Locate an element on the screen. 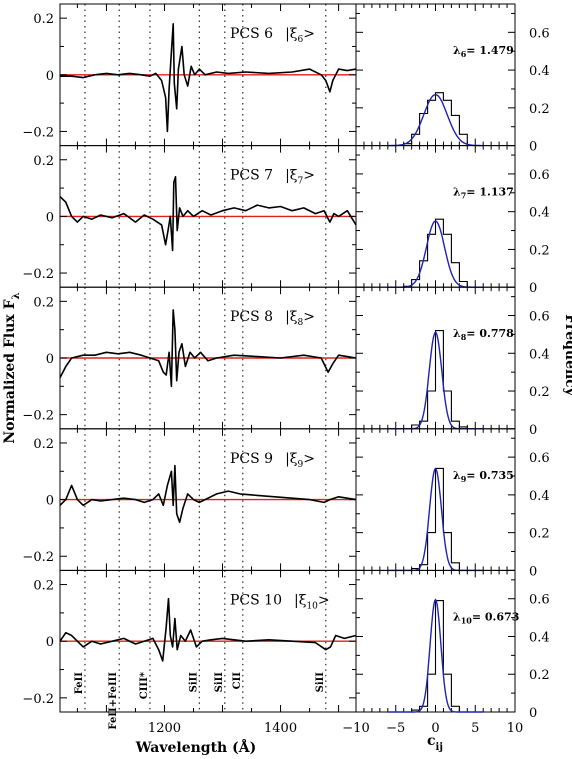 This screenshot has height=759, width=572. panel-label: PCS 6 |ξ6> is located at coordinates (272, 35).